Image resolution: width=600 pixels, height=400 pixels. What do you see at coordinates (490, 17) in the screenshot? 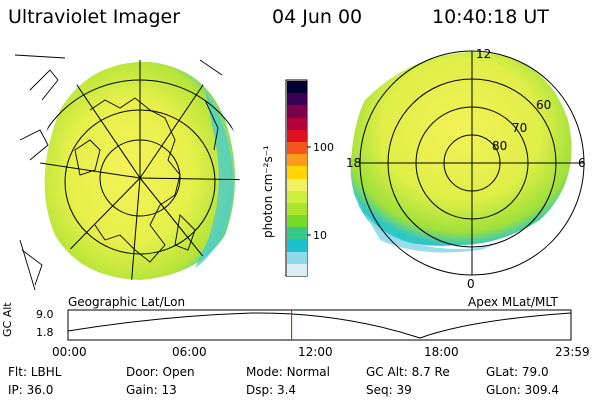
I see `time-label: 10:40:18 UT` at bounding box center [490, 17].